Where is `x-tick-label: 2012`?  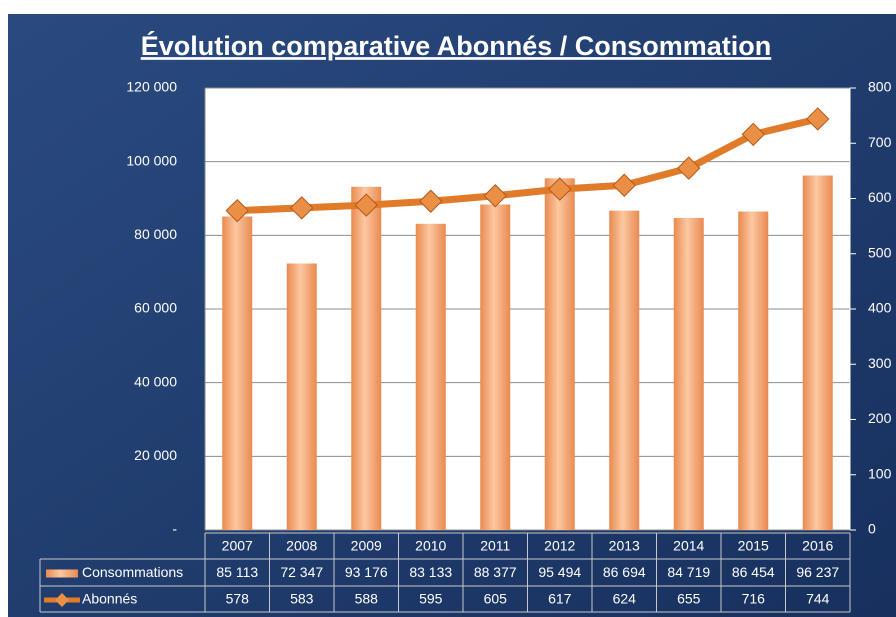
x-tick-label: 2012 is located at coordinates (559, 546).